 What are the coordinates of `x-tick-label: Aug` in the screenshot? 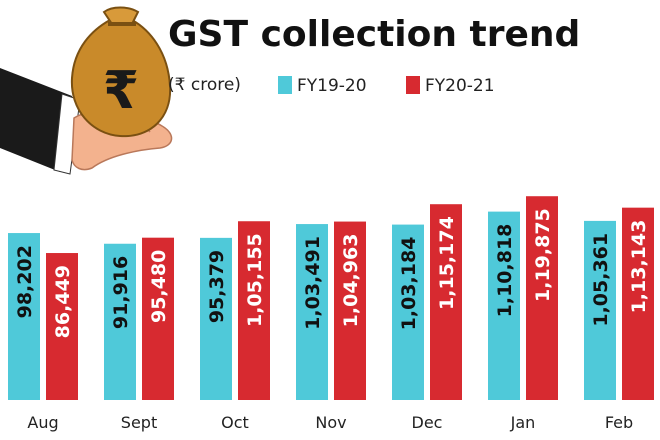 It's located at (42, 422).